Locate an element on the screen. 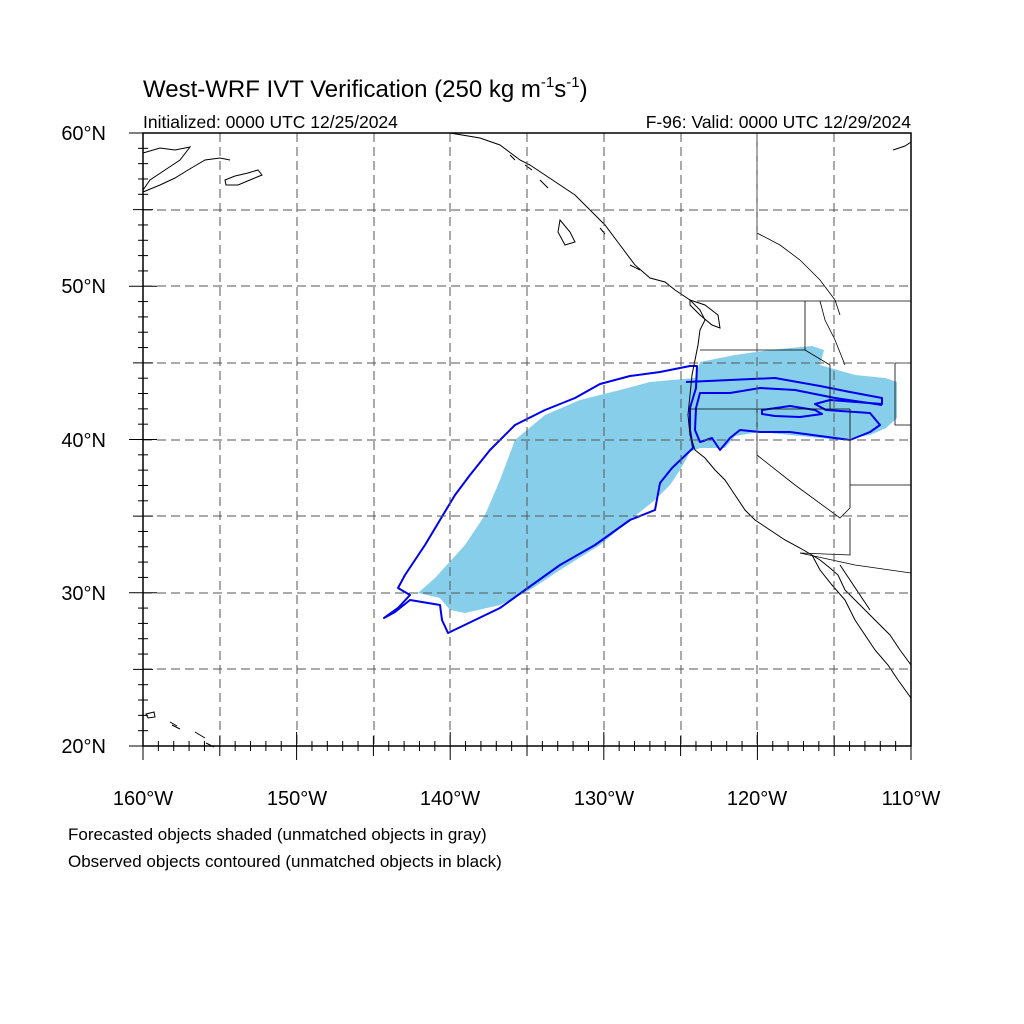 The height and width of the screenshot is (1024, 1024). initialized-label: Initialized: 0000 UTC 12/25/2024 is located at coordinates (270, 122).